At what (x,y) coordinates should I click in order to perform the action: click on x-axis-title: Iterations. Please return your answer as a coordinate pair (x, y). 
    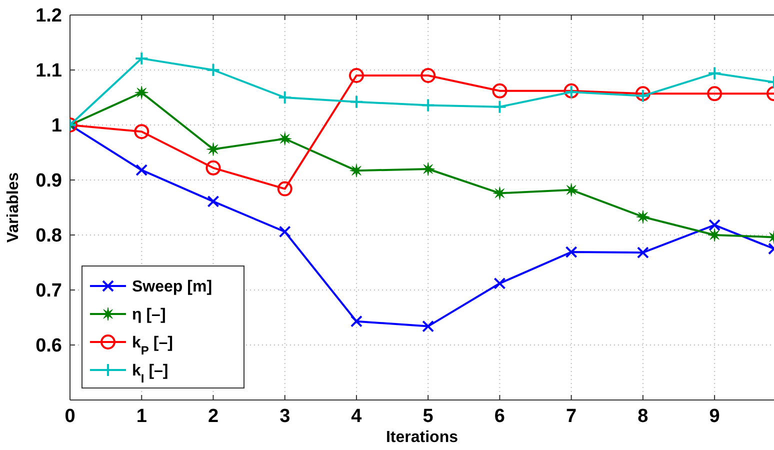
    Looking at the image, I should click on (422, 437).